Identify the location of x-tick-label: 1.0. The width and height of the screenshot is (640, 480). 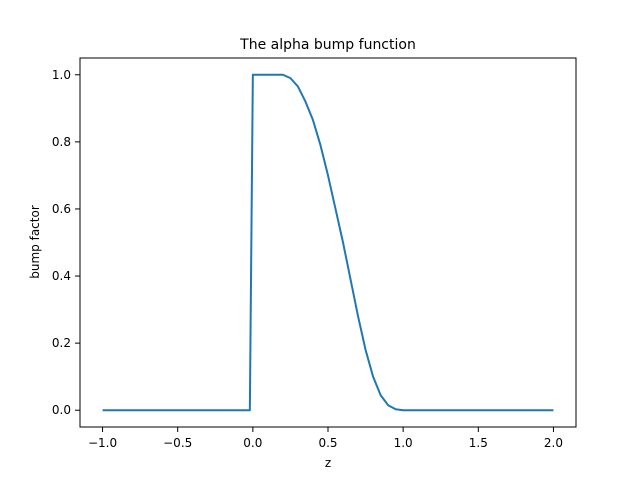
(403, 443).